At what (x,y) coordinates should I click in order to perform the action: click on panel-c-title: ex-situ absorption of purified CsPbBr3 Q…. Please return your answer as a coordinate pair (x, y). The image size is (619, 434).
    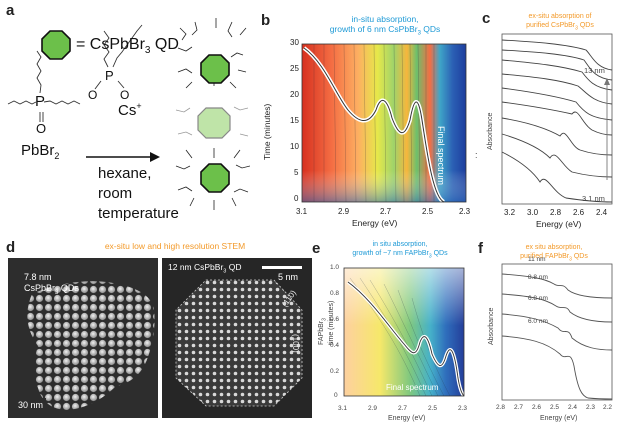
    Looking at the image, I should click on (560, 22).